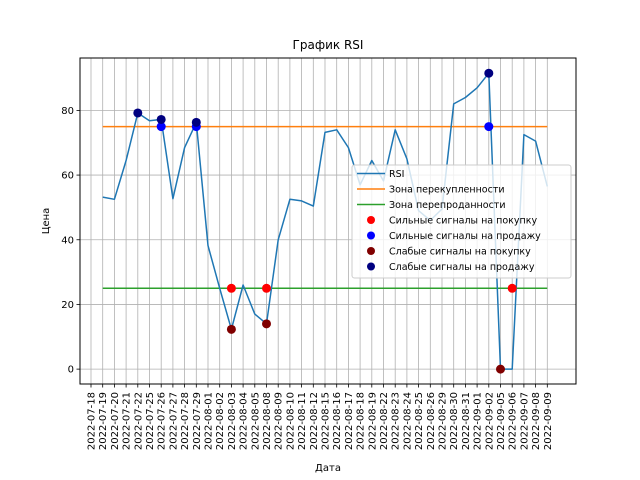 The width and height of the screenshot is (640, 480). I want to click on legend-label: Зона перепроданности, so click(447, 205).